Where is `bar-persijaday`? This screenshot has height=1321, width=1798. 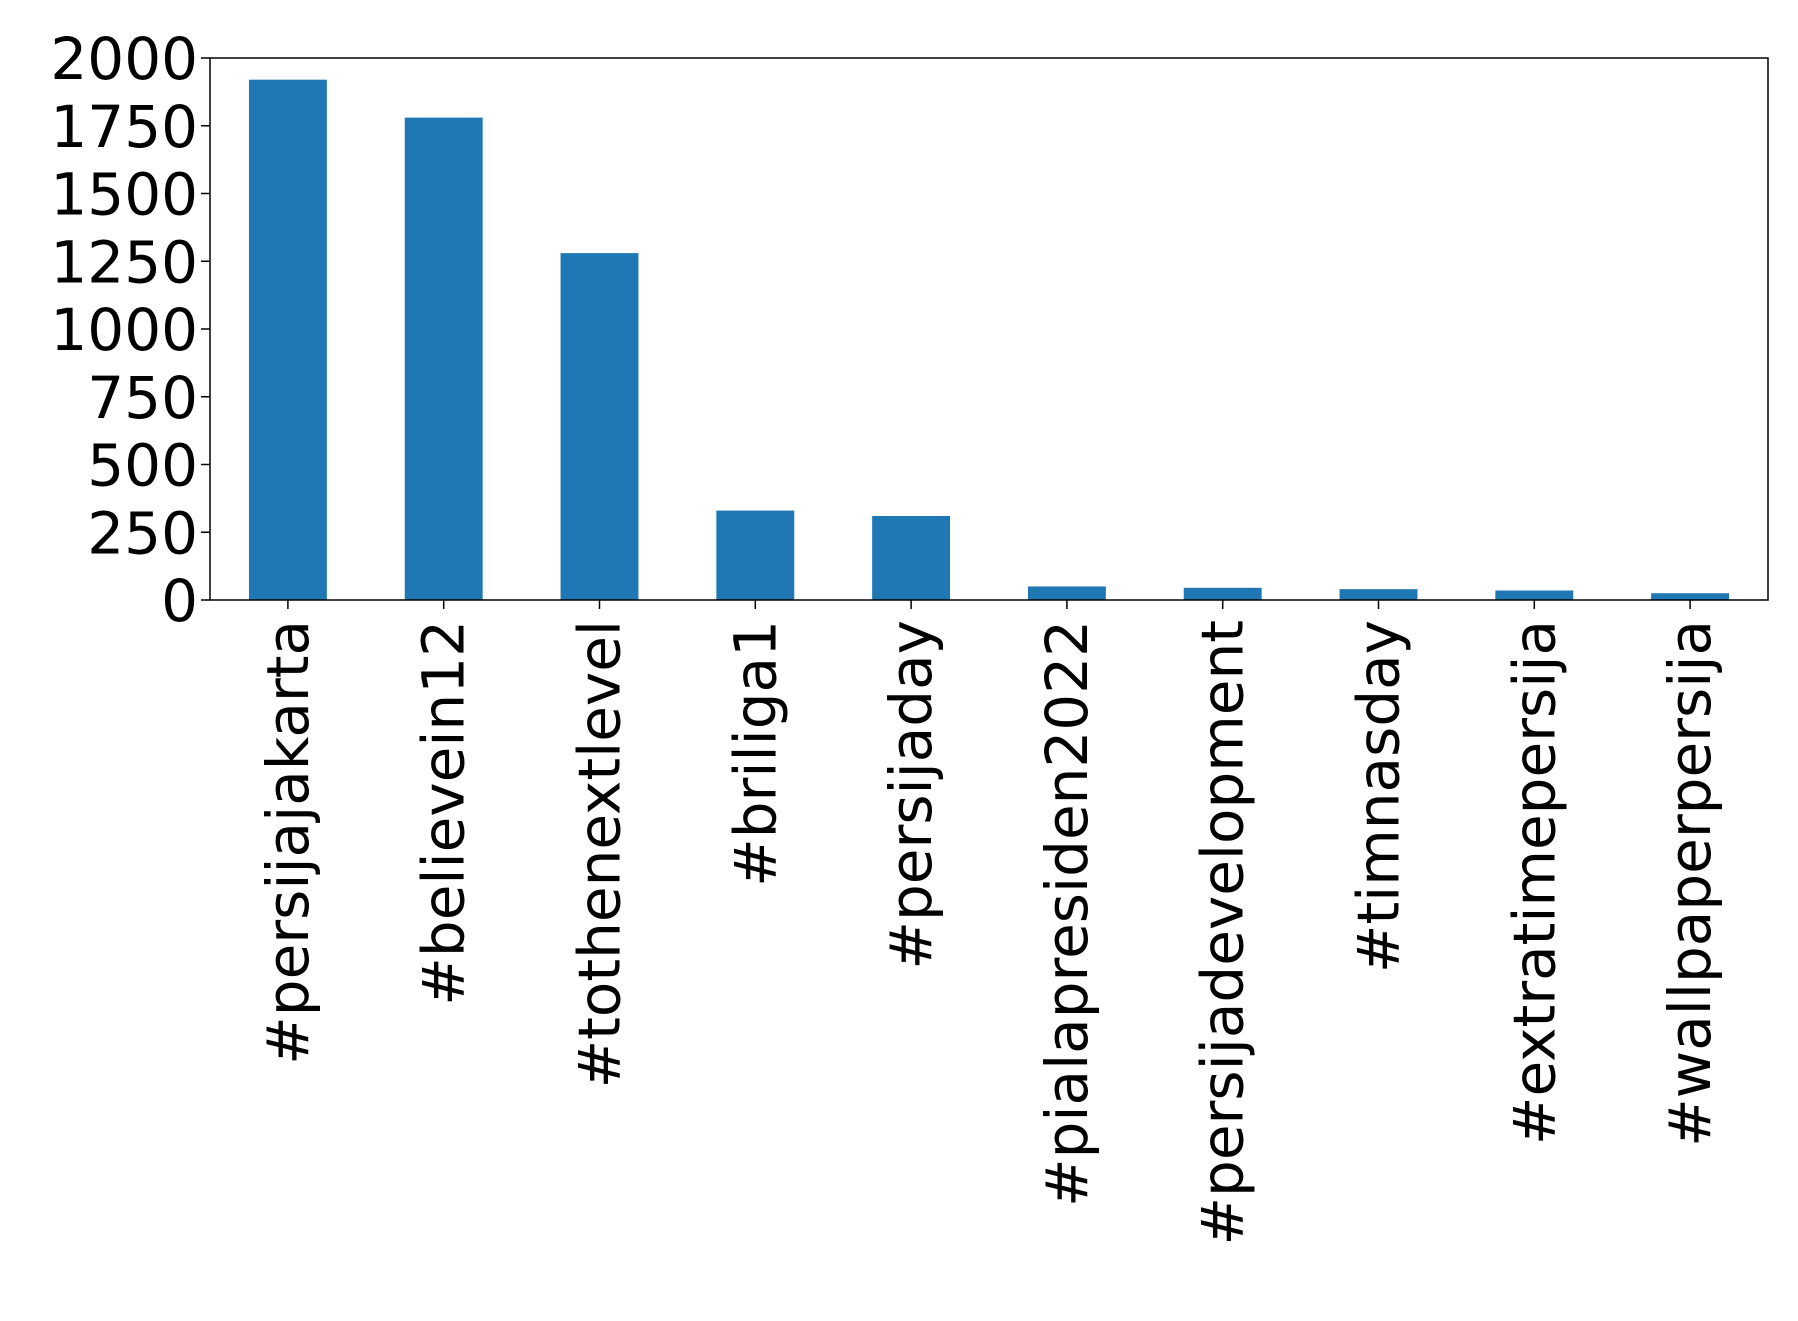 bar-persijaday is located at coordinates (911, 557).